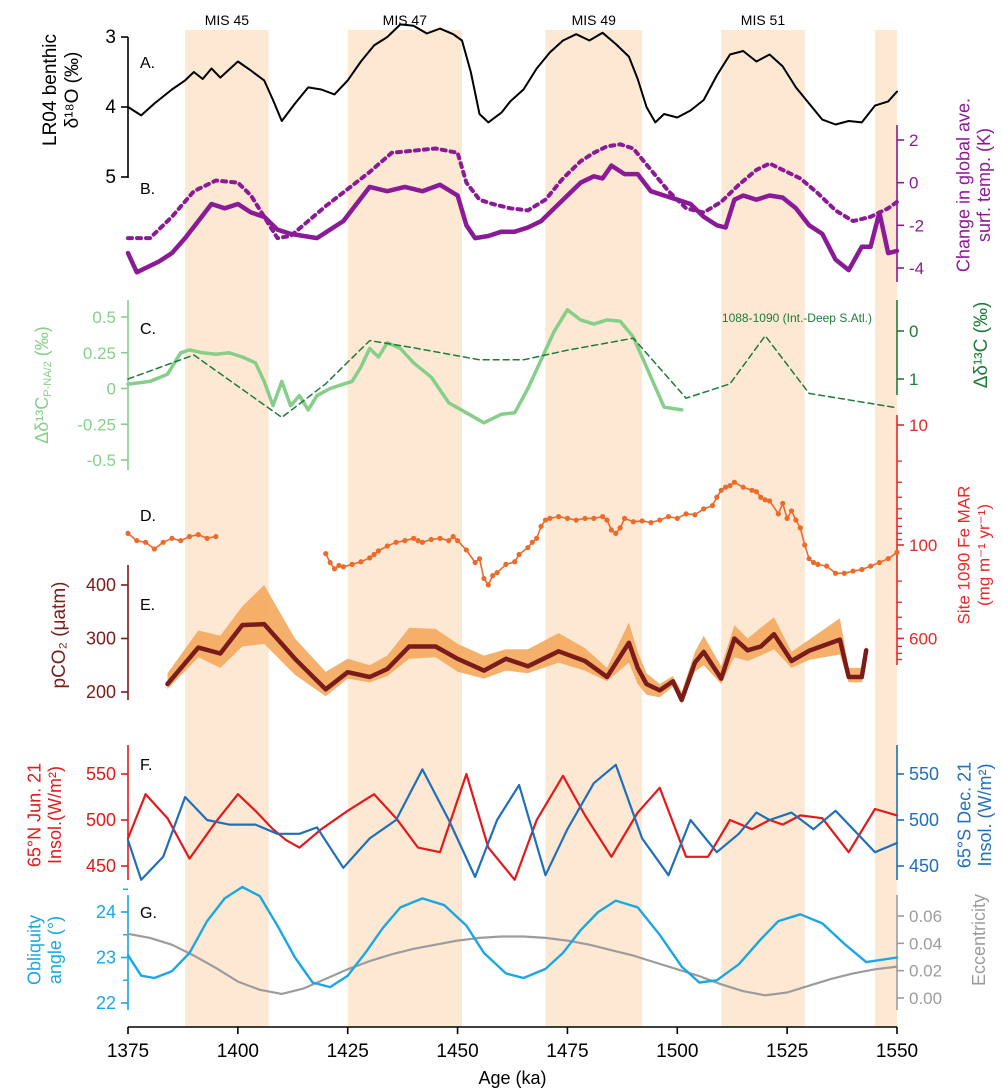  I want to click on series-temp-solid, so click(512, 219).